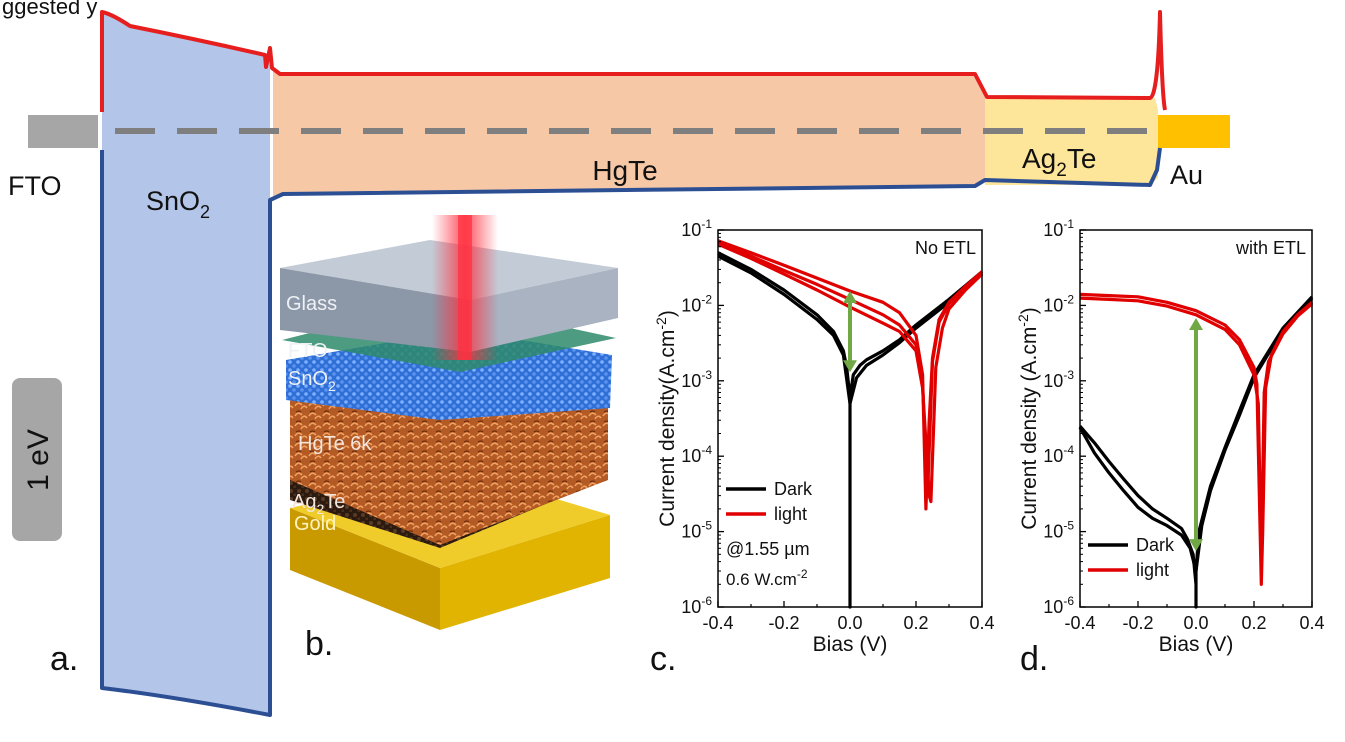 This screenshot has width=1345, height=742. What do you see at coordinates (49, 9) in the screenshot?
I see `header-fragment: ggested y` at bounding box center [49, 9].